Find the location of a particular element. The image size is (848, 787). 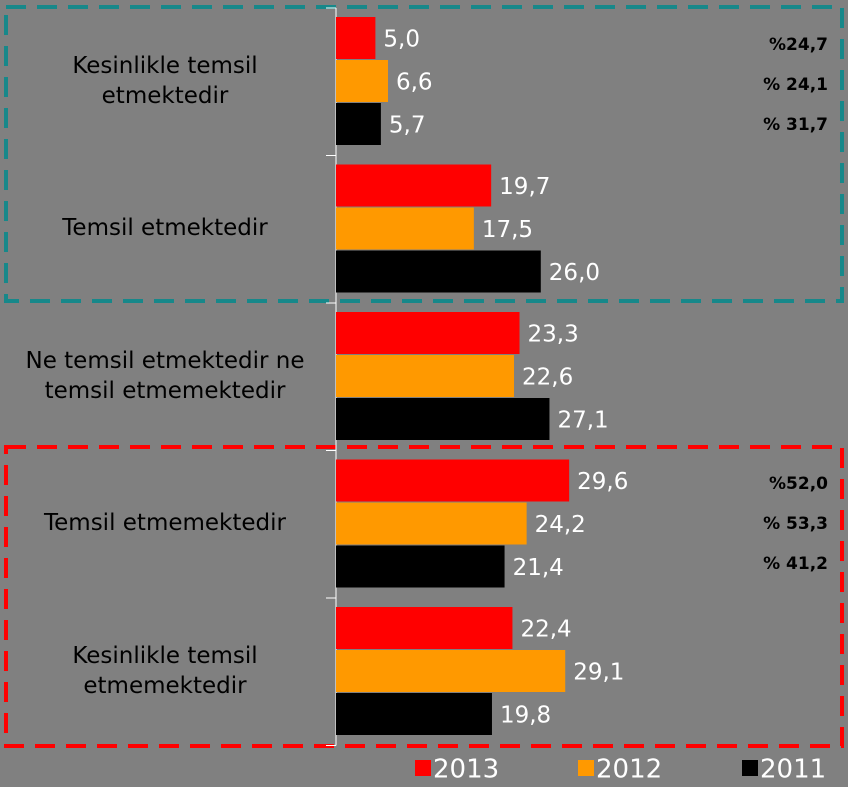

annotation: % 41,2 is located at coordinates (795, 564).